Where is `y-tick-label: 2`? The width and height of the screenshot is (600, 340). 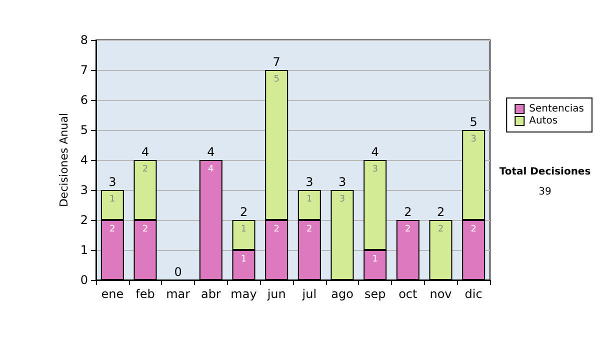
y-tick-label: 2 is located at coordinates (84, 220).